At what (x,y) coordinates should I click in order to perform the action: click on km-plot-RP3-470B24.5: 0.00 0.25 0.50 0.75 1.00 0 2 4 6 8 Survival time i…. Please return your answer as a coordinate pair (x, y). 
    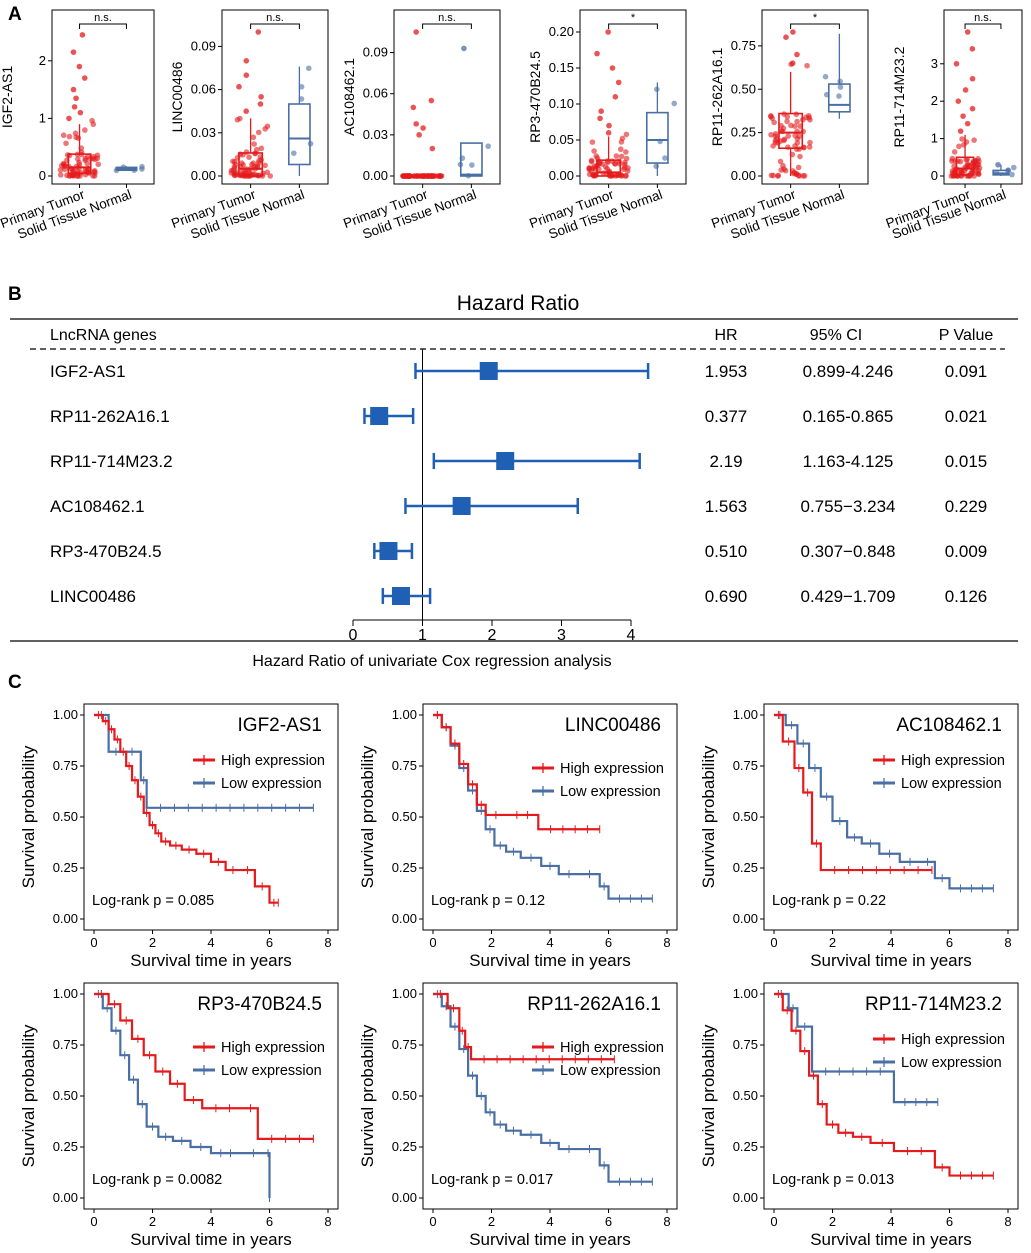
    Looking at the image, I should click on (179, 1115).